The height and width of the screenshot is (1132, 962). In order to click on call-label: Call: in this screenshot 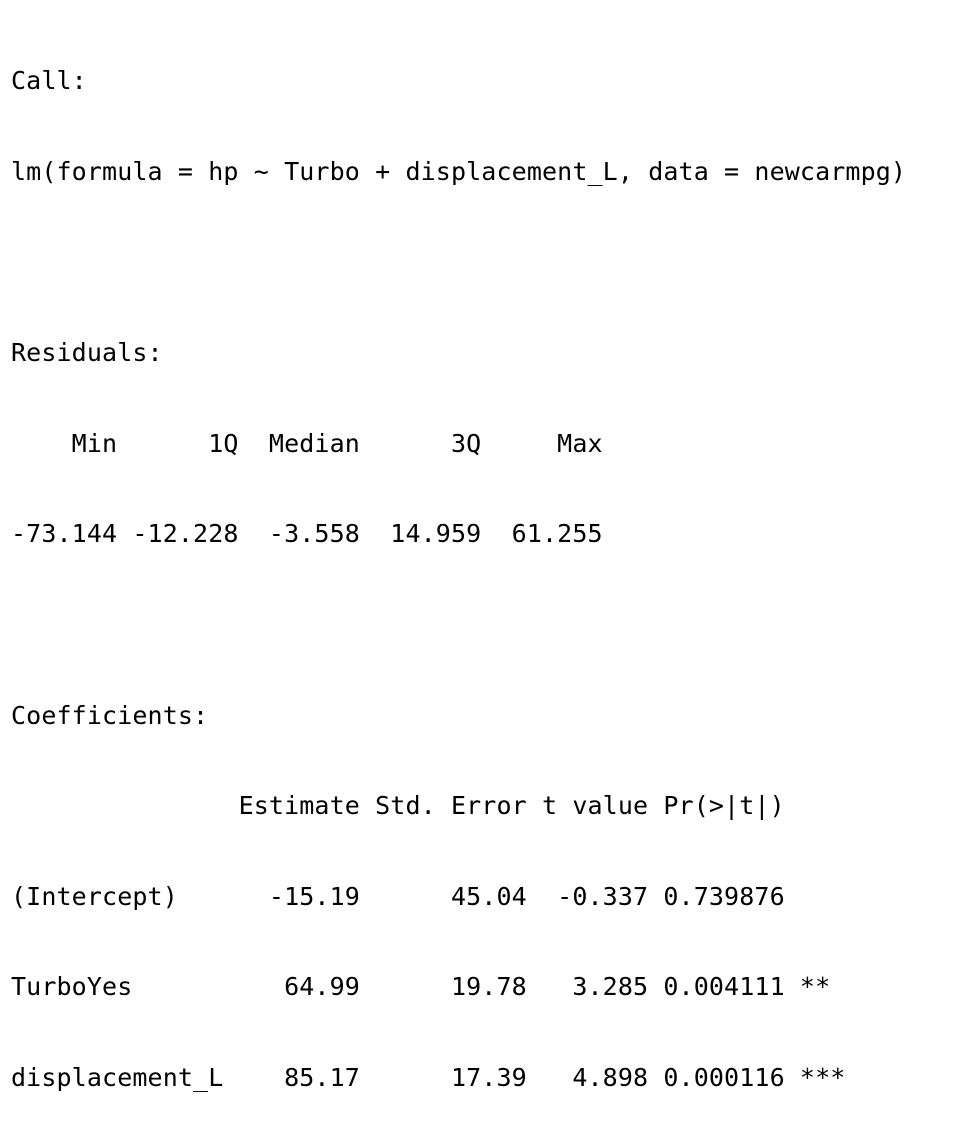, I will do `click(49, 81)`.